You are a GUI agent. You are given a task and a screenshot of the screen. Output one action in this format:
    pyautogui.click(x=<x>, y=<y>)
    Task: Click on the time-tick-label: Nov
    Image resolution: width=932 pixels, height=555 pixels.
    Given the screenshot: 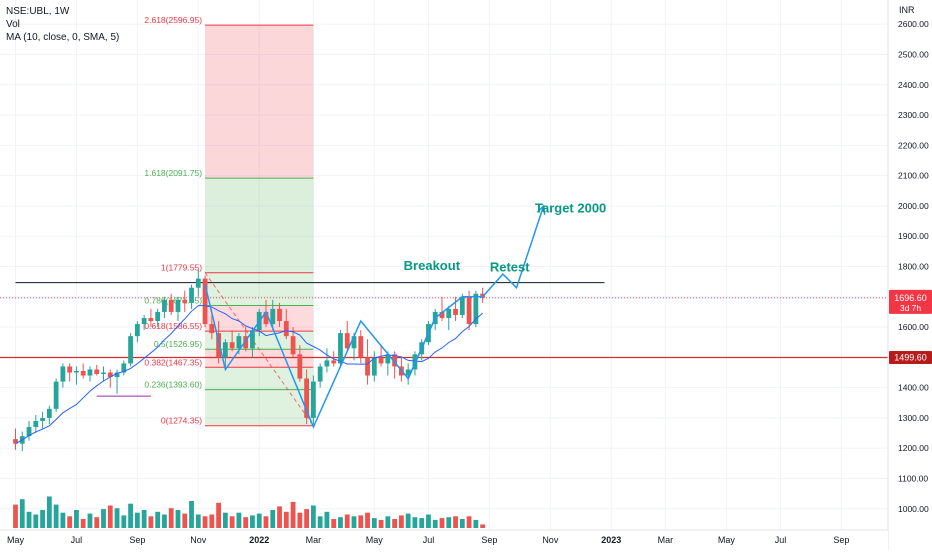 What is the action you would take?
    pyautogui.click(x=198, y=540)
    